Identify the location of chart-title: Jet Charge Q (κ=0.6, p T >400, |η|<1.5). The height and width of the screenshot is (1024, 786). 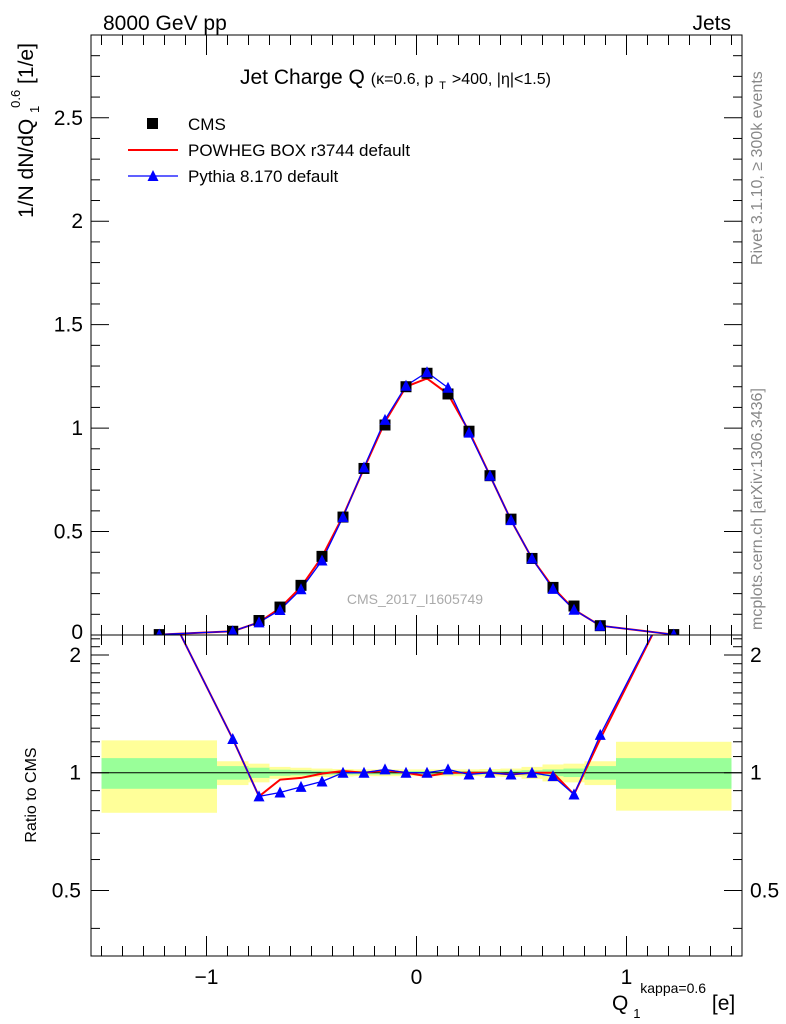
(395, 80).